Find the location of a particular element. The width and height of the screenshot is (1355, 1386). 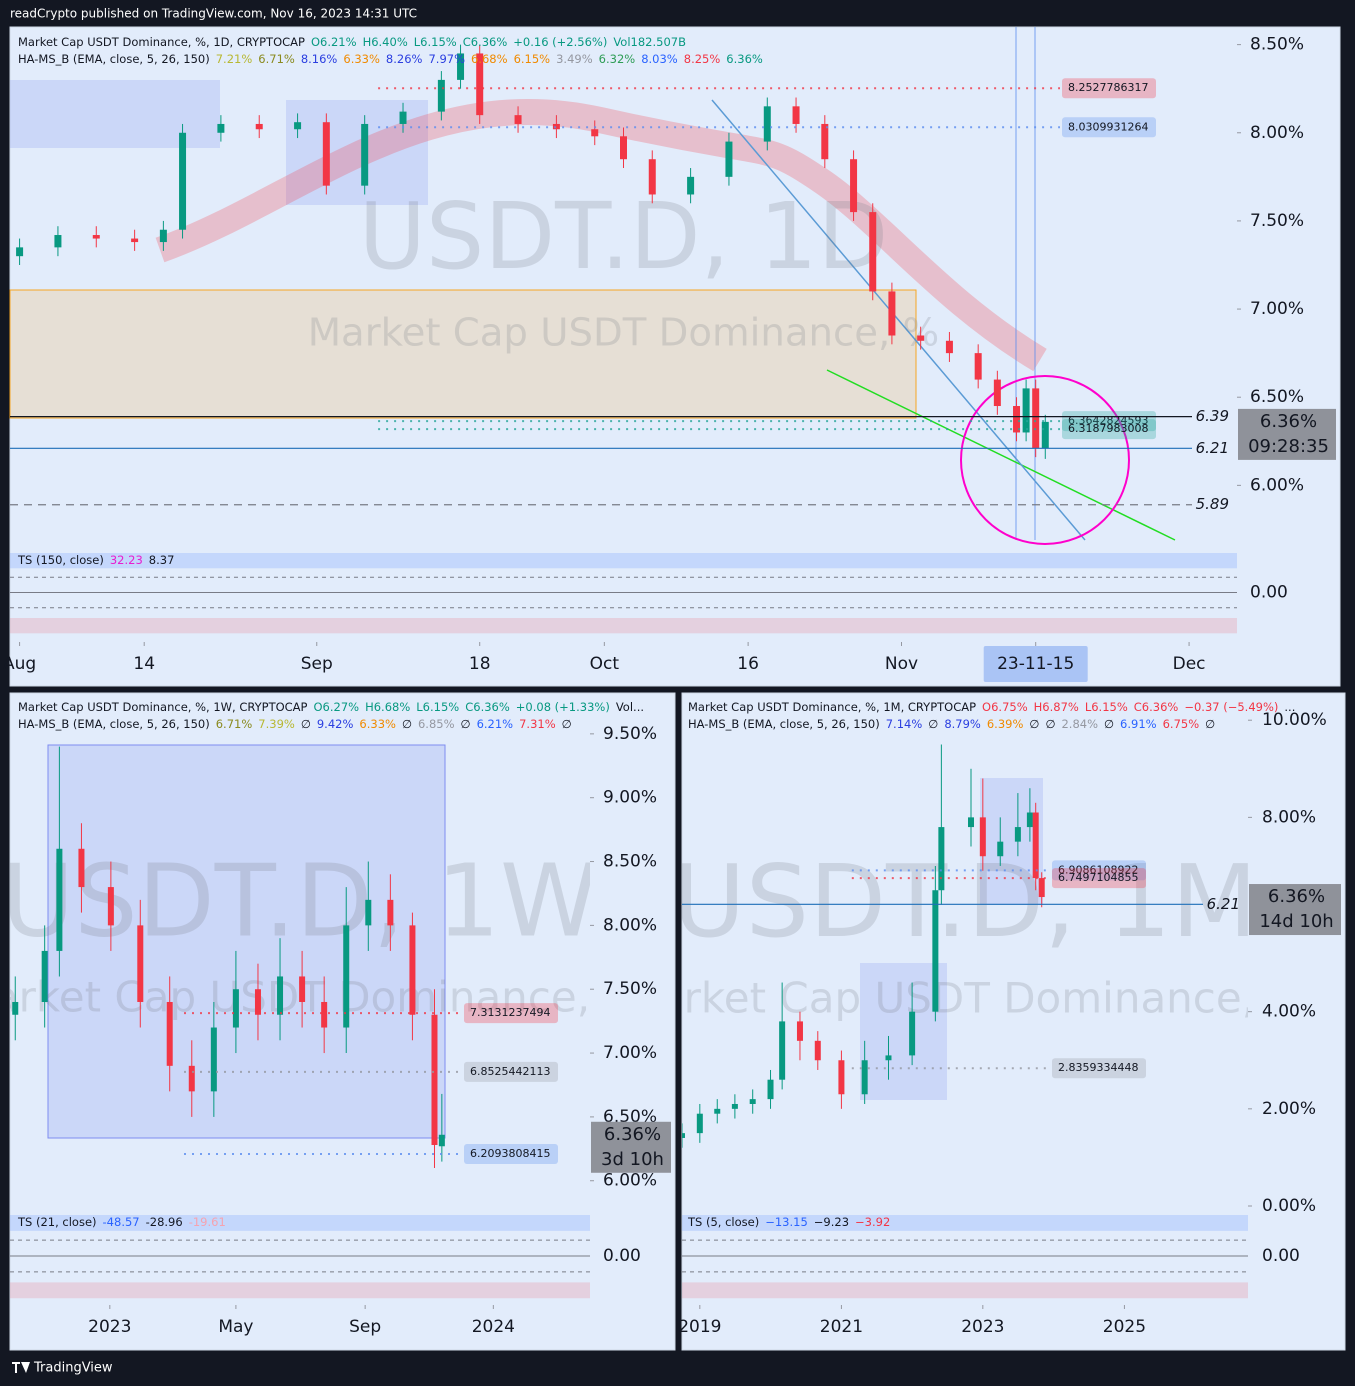

legend-item: 6.91% is located at coordinates (1138, 724).